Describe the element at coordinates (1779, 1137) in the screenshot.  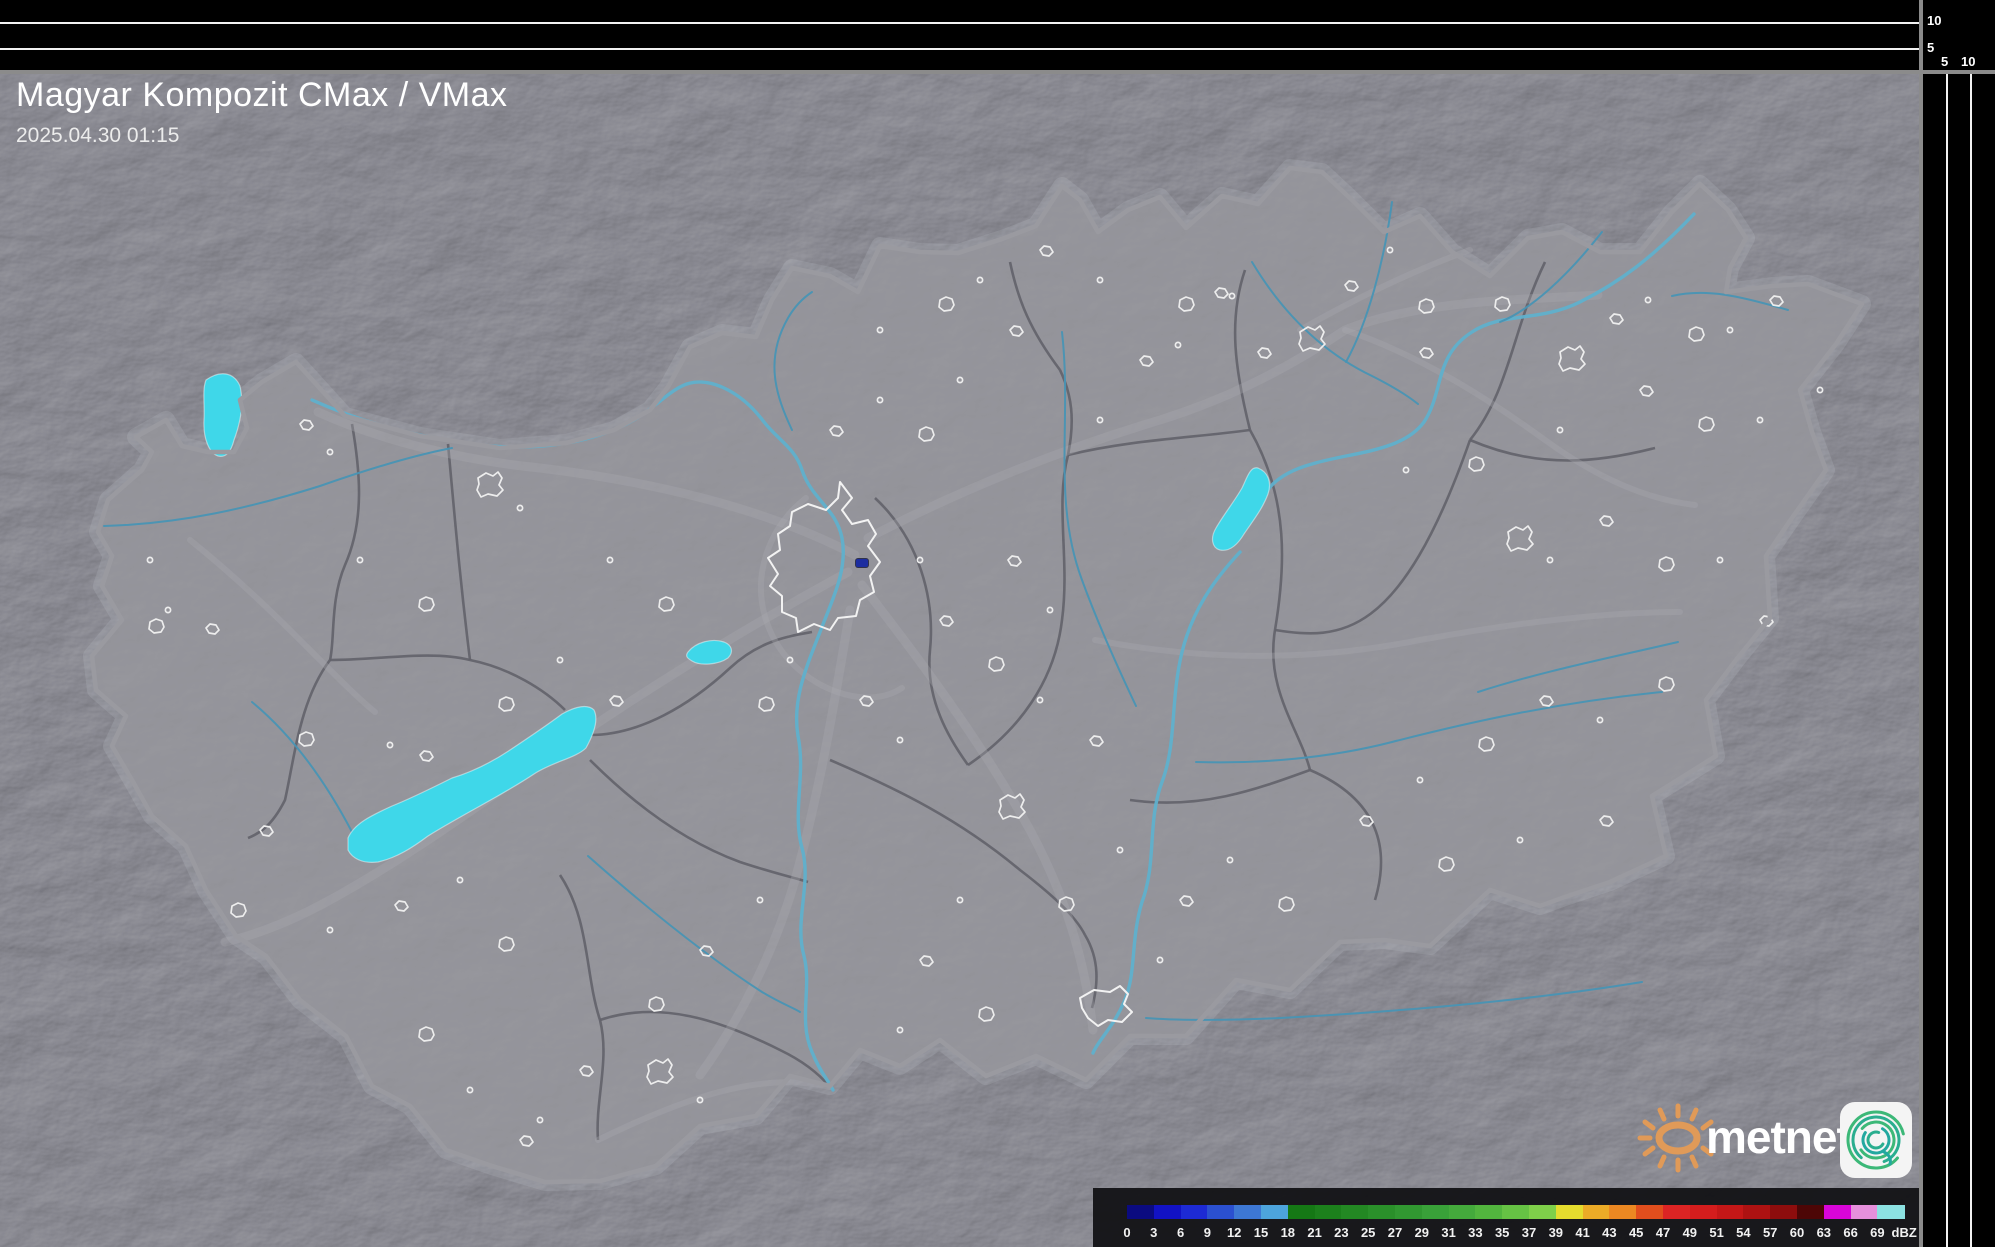
I see `logo-wordmark: metnet` at that location.